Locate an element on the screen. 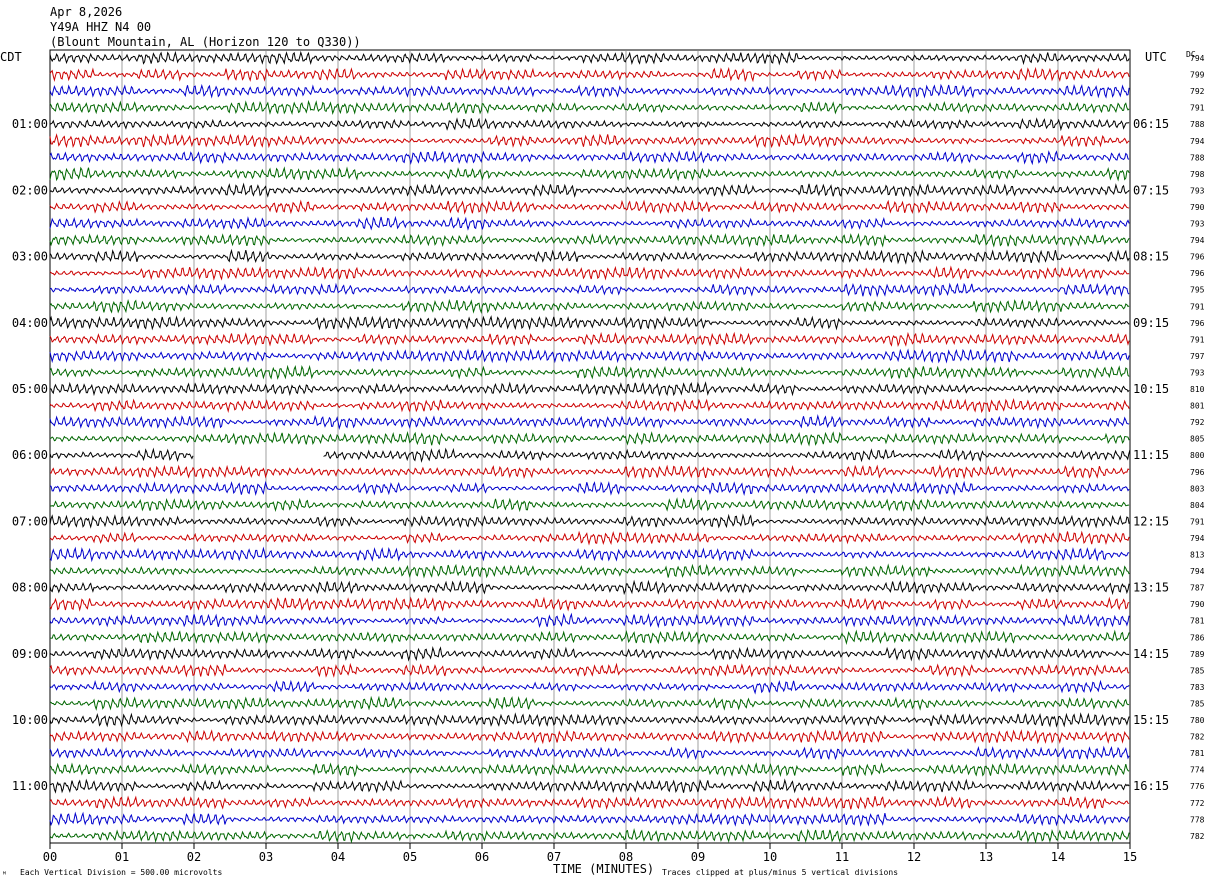 The height and width of the screenshot is (886, 1210). utc-hour-label: 07:15 is located at coordinates (1151, 190).